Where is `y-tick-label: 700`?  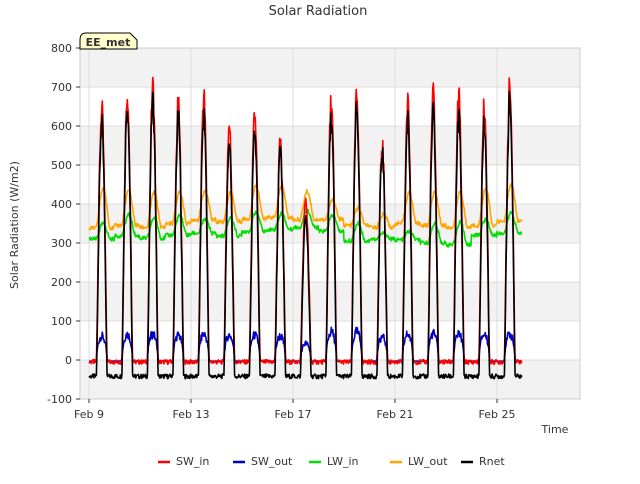 y-tick-label: 700 is located at coordinates (61, 87).